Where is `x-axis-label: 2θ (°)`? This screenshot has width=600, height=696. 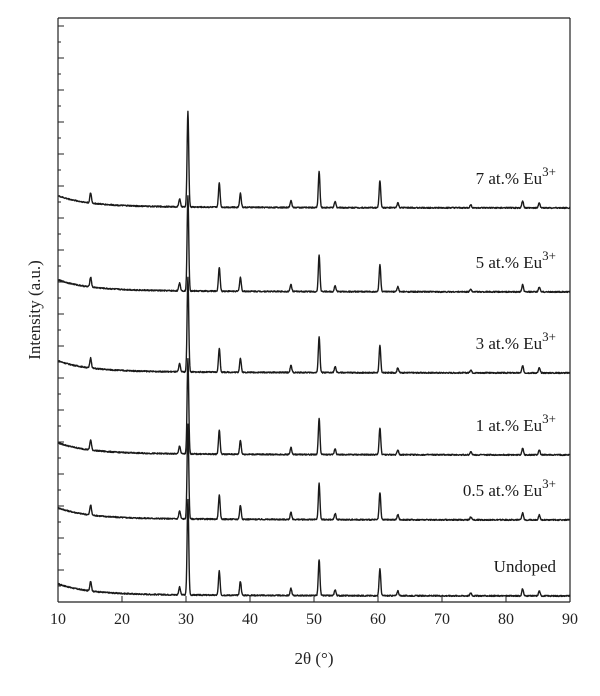
x-axis-label: 2θ (°) is located at coordinates (313, 658).